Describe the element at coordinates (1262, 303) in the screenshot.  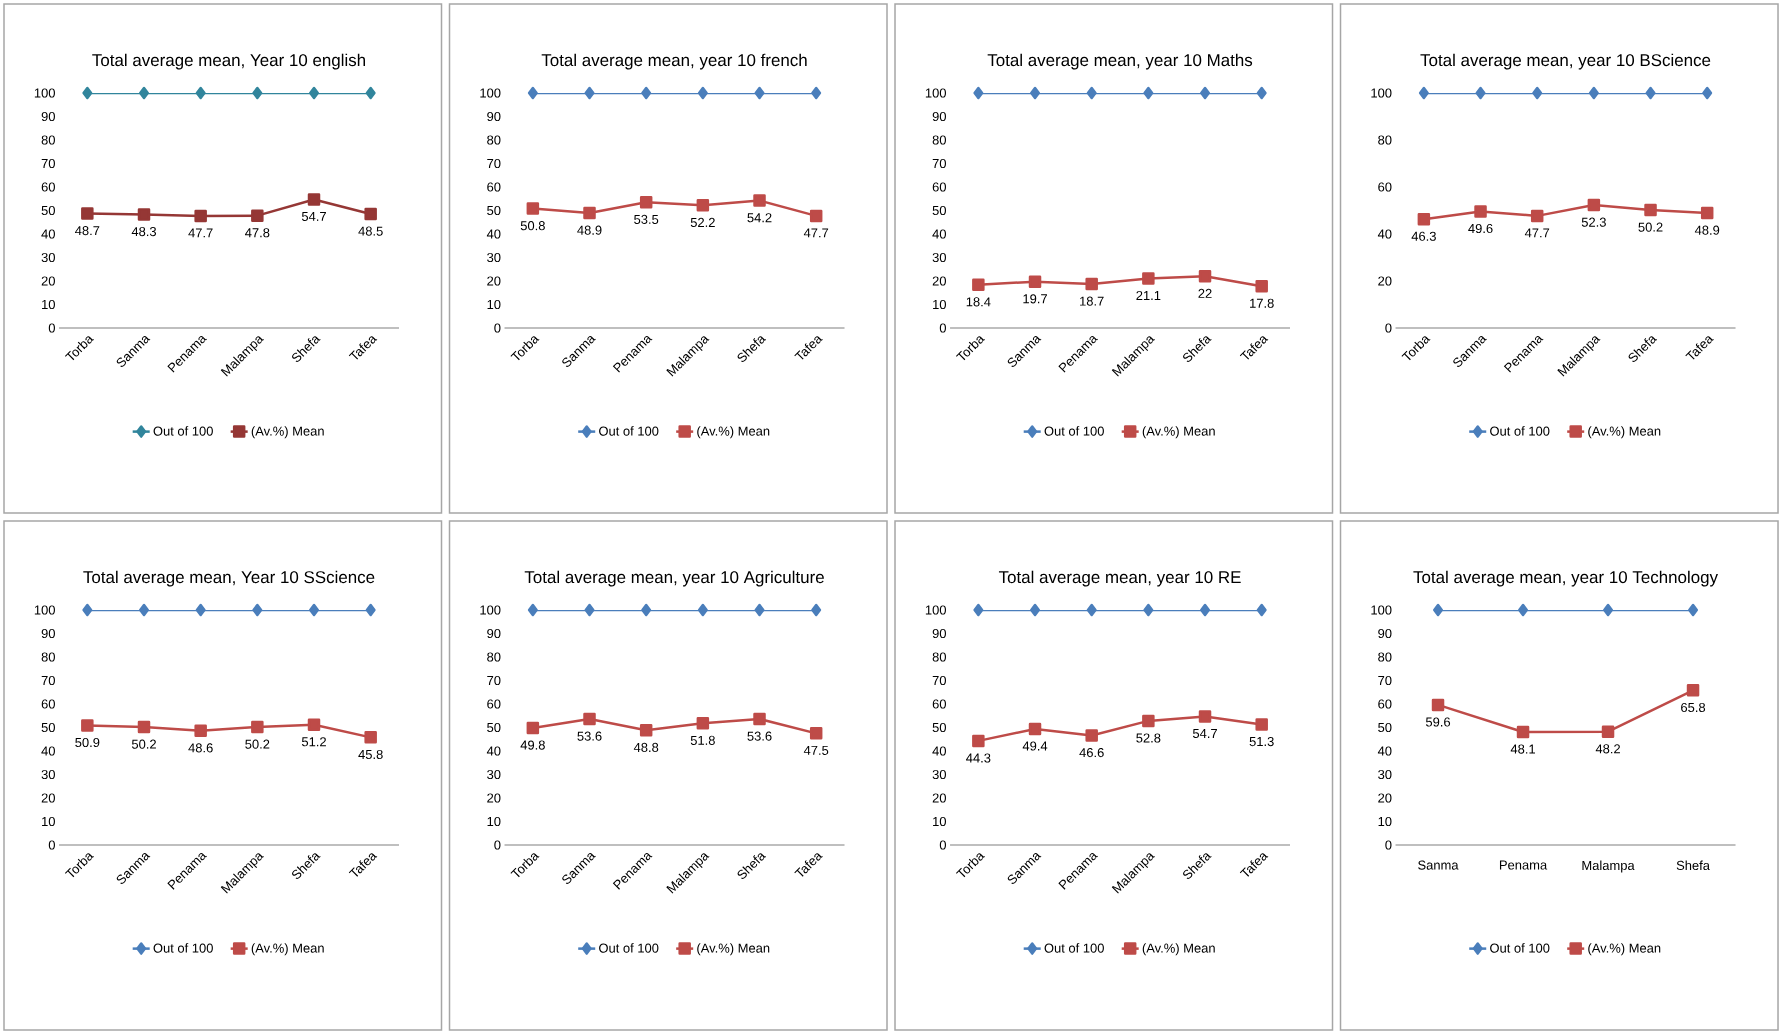
I see `data-label: 17.8` at that location.